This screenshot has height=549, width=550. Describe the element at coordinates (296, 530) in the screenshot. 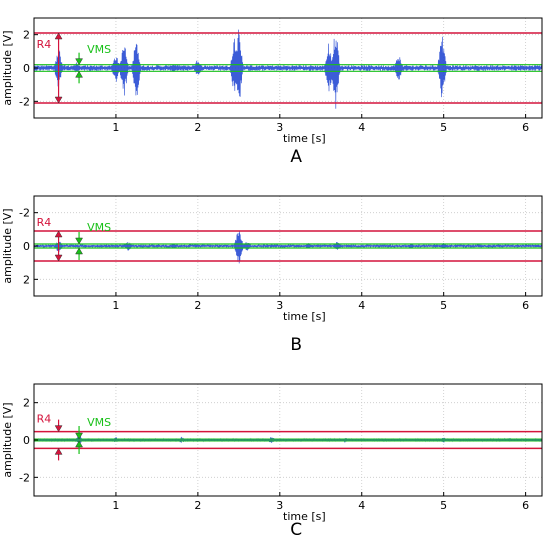

I see `panel-label: C` at that location.